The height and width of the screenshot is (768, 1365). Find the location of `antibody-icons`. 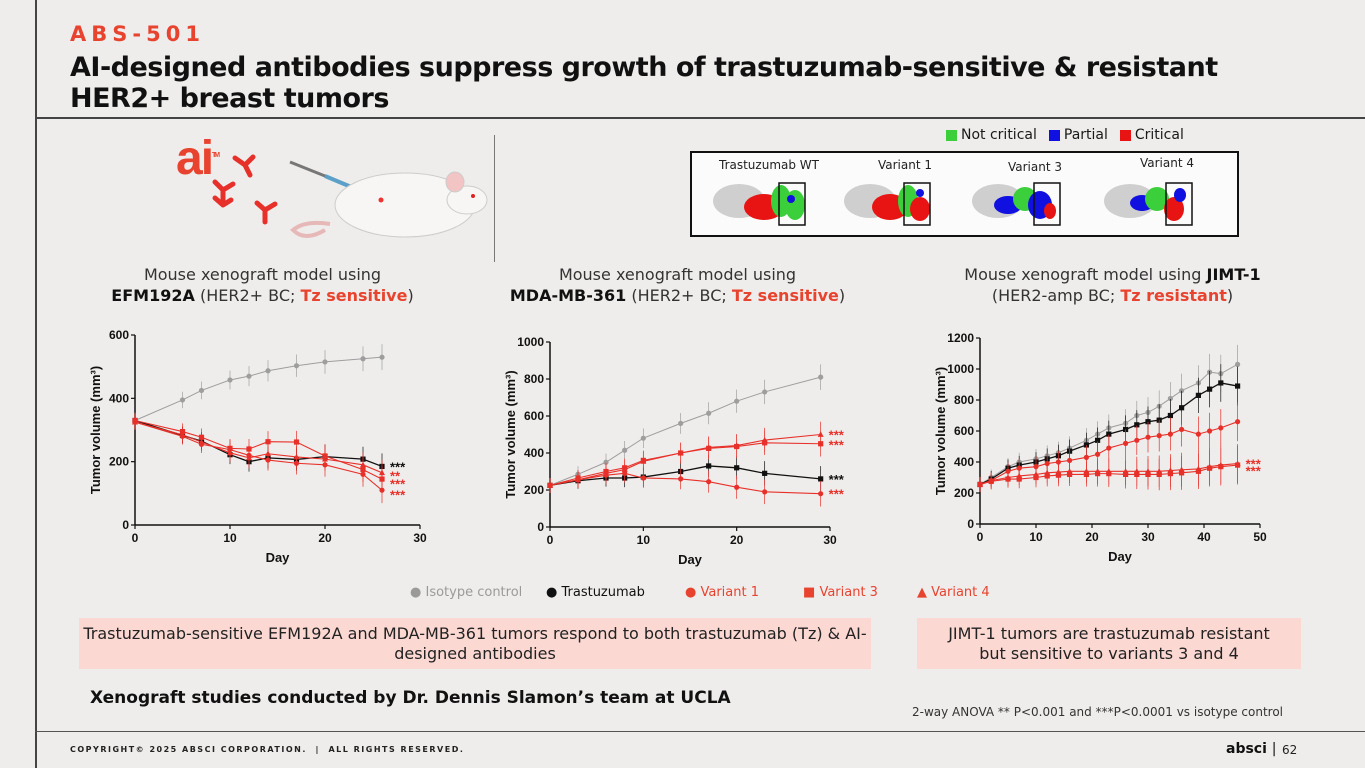

antibody-icons is located at coordinates (245, 189).